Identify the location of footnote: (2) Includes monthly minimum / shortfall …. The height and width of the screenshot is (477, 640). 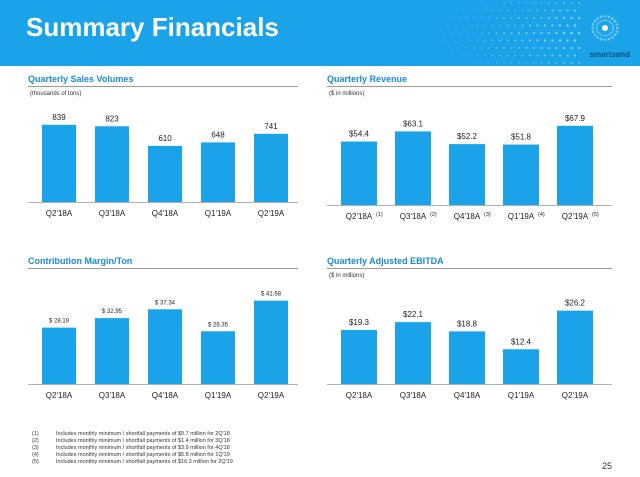
(131, 441).